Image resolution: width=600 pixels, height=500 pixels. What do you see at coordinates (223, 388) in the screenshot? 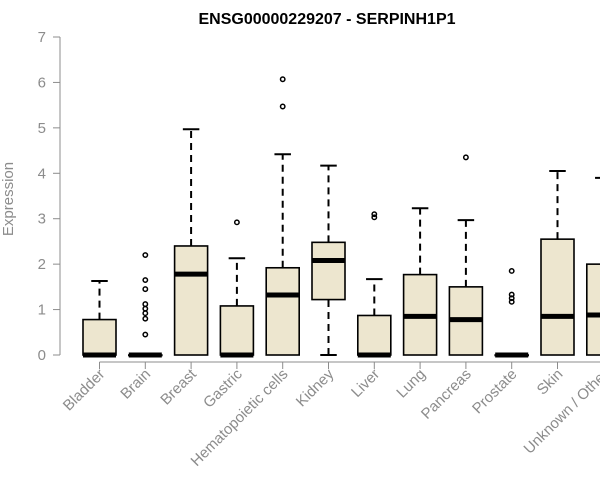
I see `x-tick-label: Gastric` at bounding box center [223, 388].